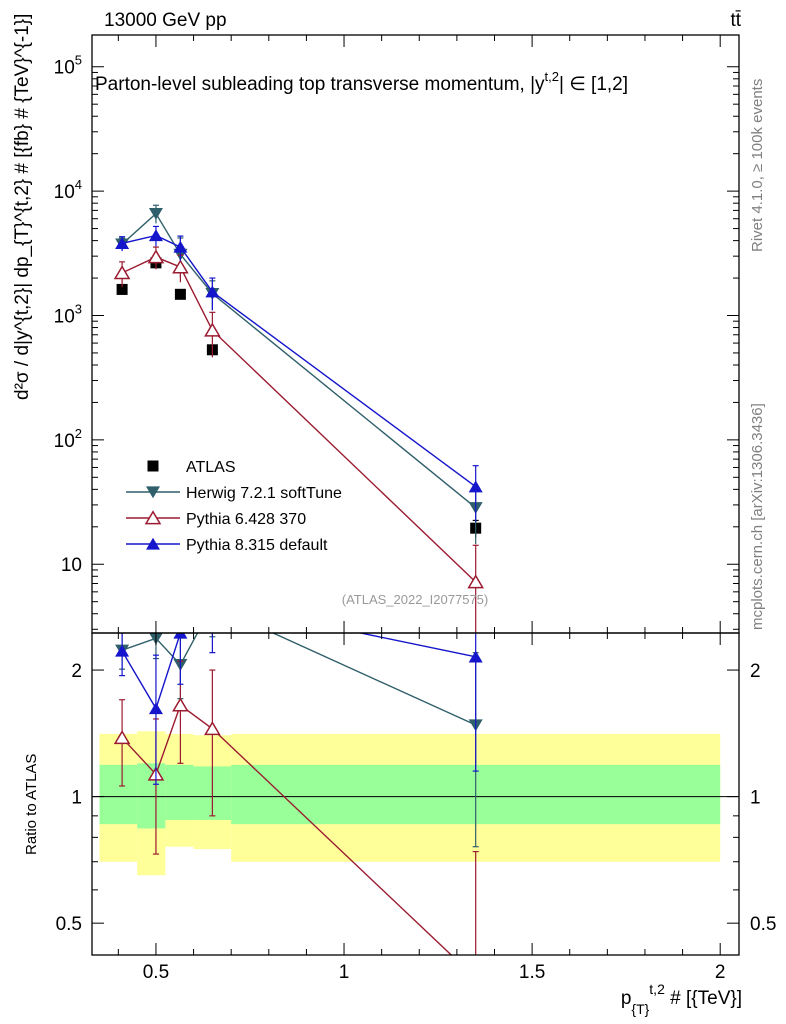 The width and height of the screenshot is (786, 1024). Describe the element at coordinates (763, 924) in the screenshot. I see `ratio-y-tick-label-right: 0.5` at that location.